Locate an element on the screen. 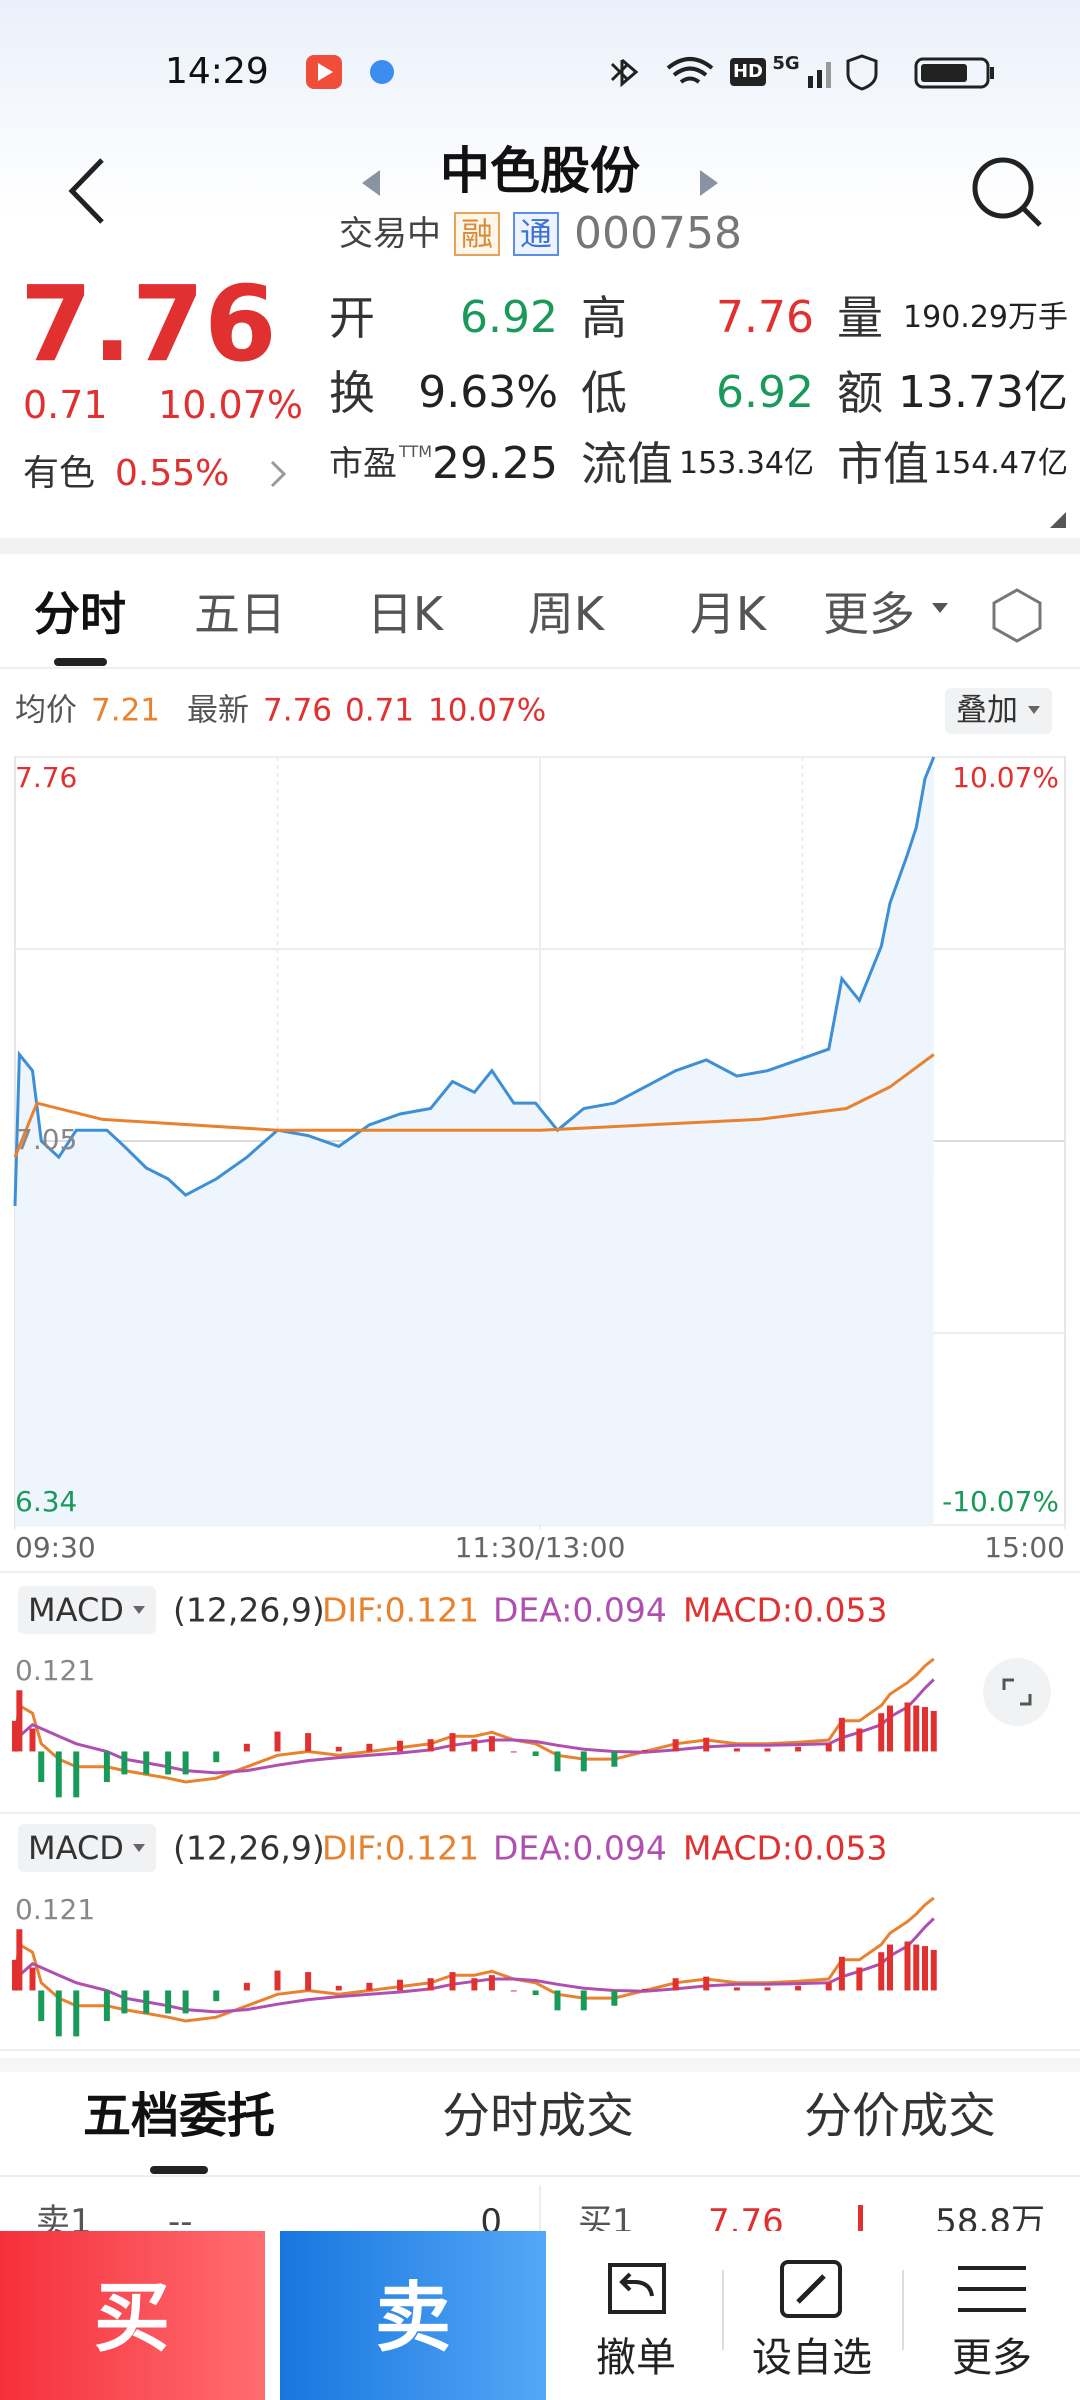  buy-label: 买 is located at coordinates (132, 2317).